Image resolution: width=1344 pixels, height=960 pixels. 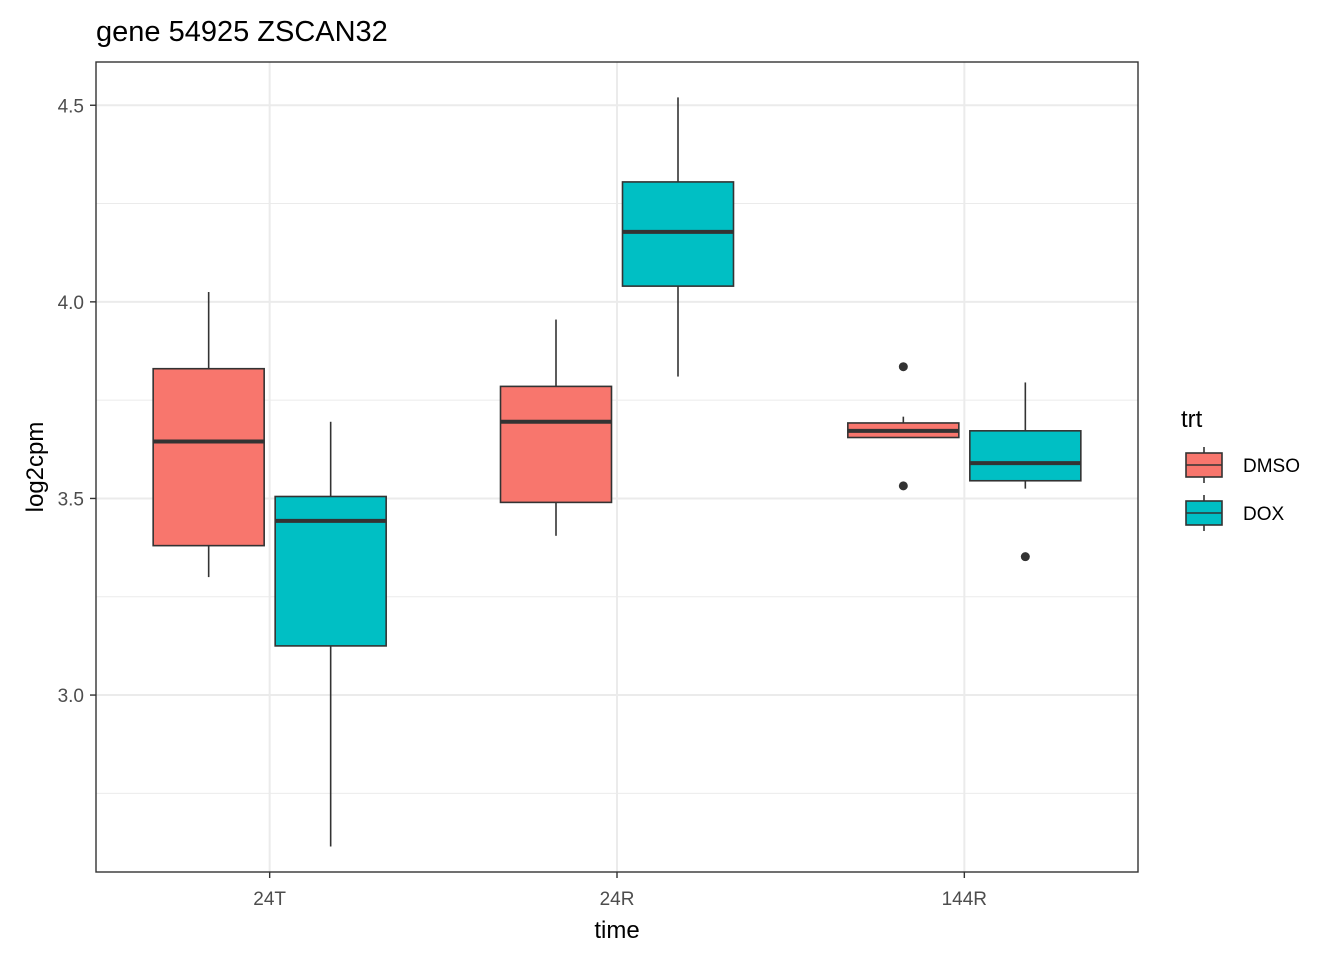 What do you see at coordinates (35, 467) in the screenshot?
I see `y-axis-title: log2cpm` at bounding box center [35, 467].